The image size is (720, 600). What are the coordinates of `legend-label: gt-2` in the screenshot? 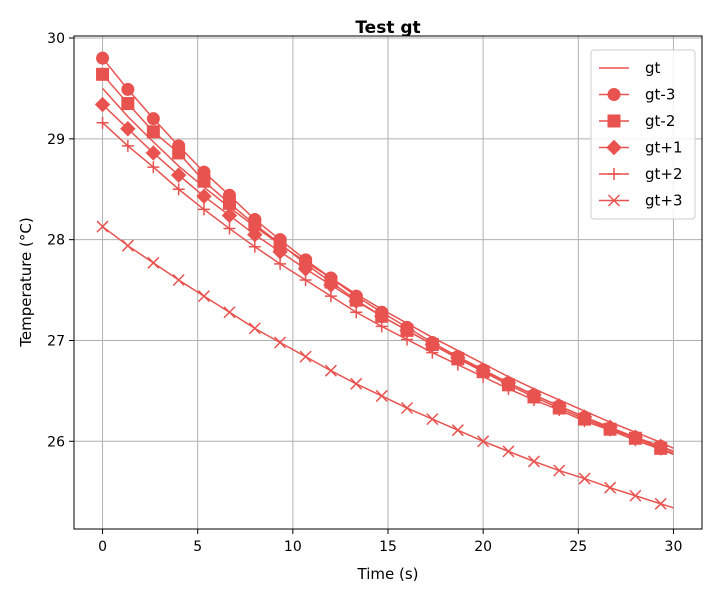 It's located at (660, 121).